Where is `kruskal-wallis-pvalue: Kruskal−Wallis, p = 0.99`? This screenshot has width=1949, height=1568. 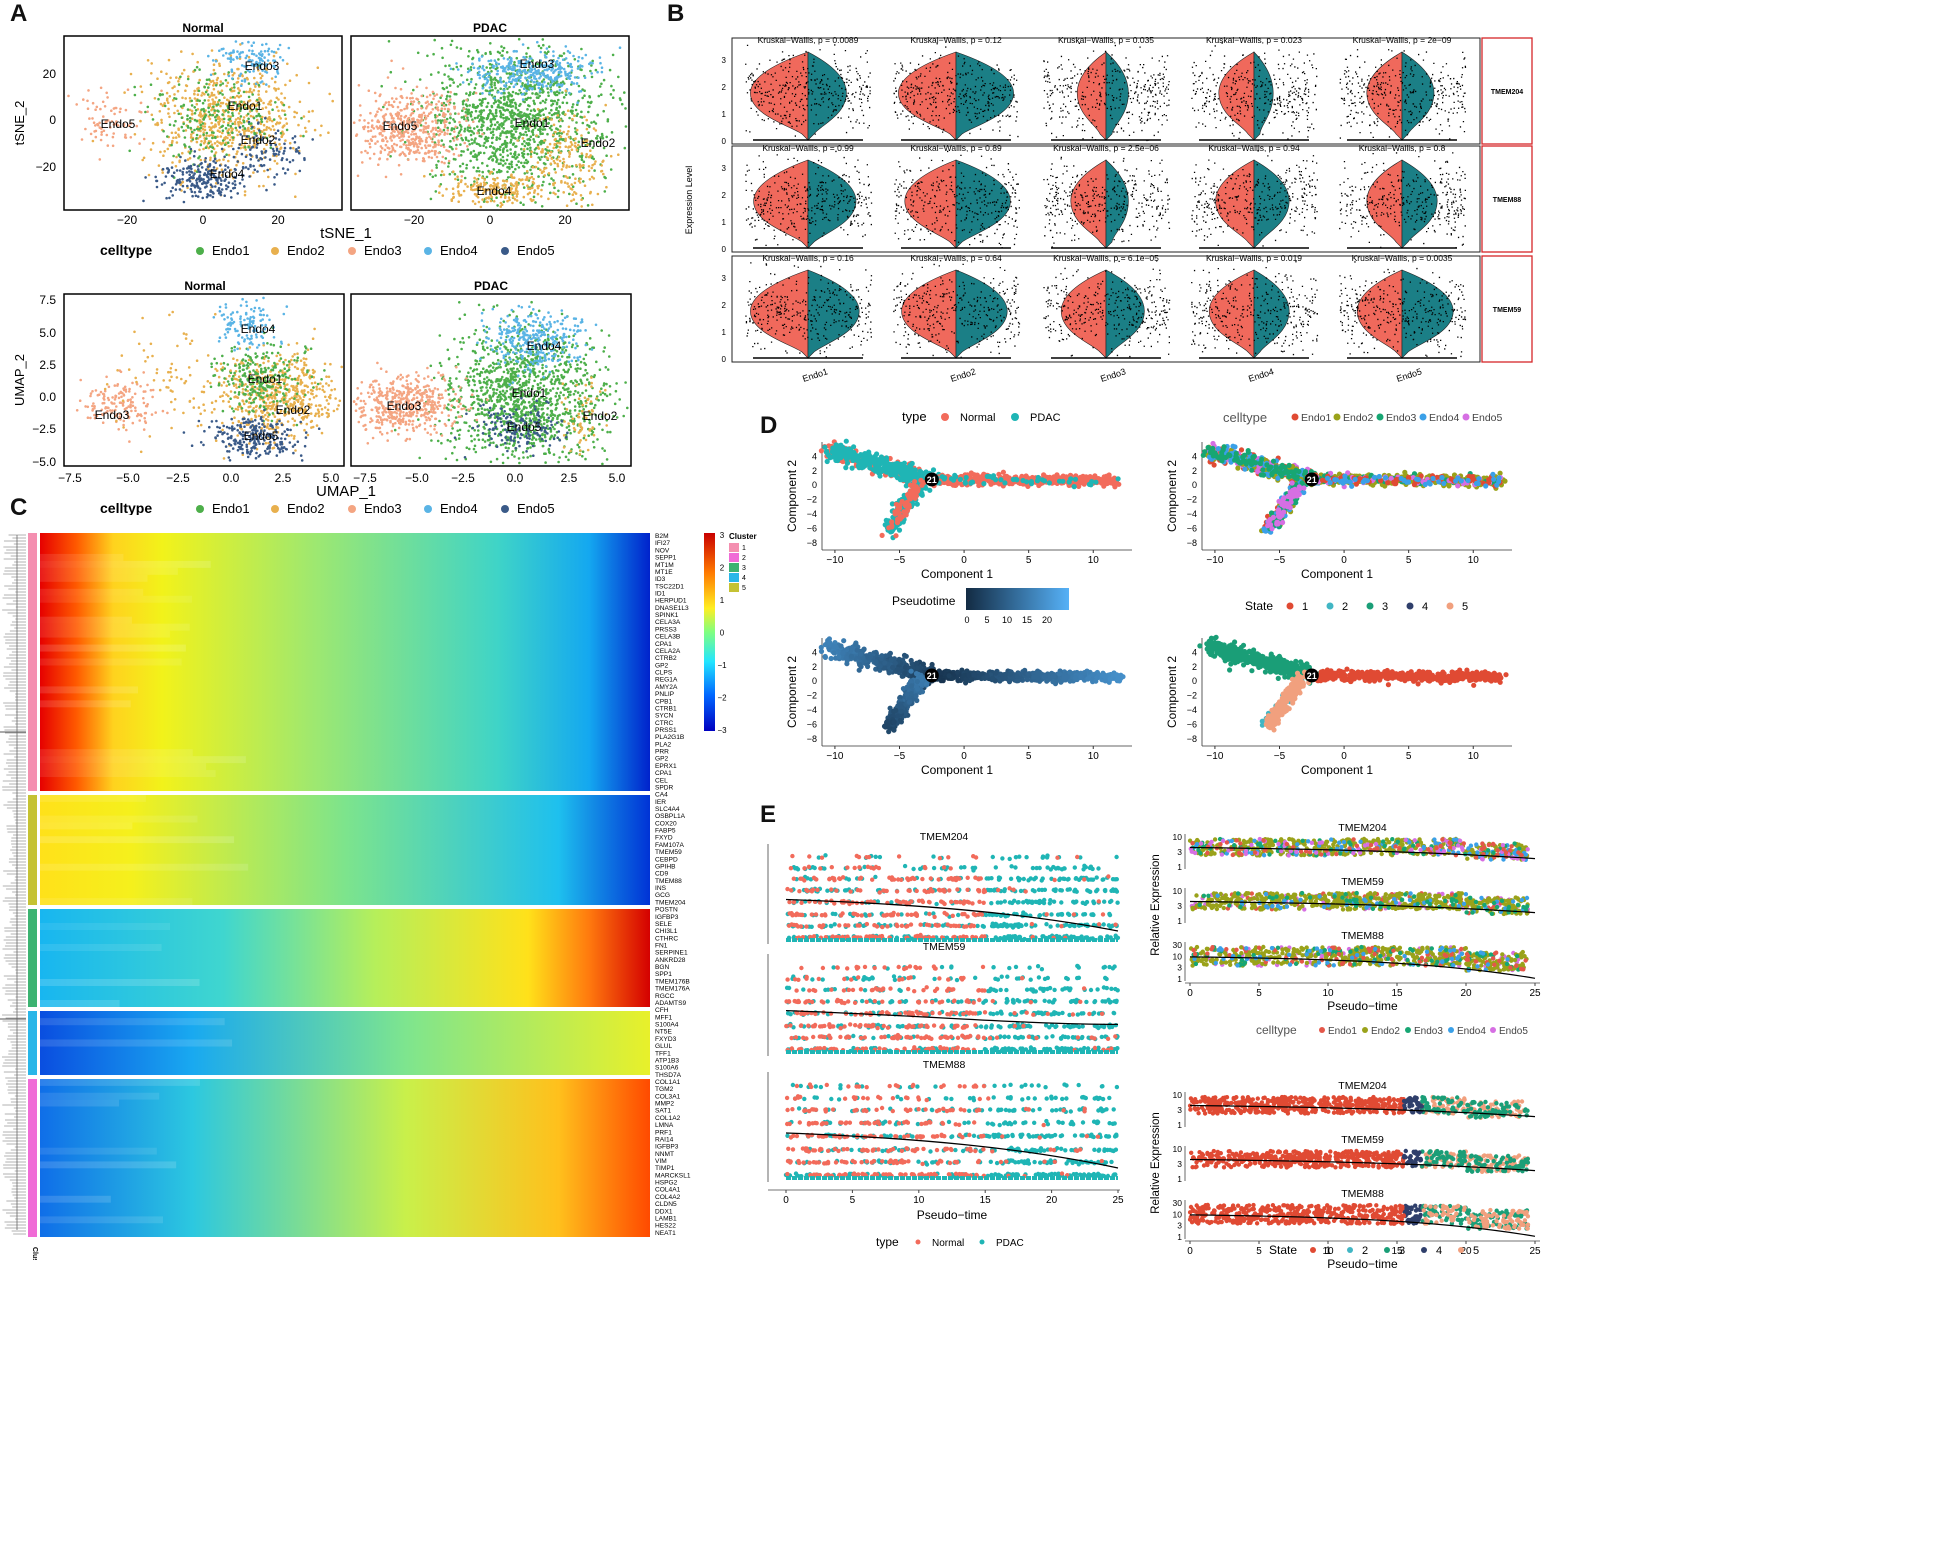 kruskal-wallis-pvalue: Kruskal−Wallis, p = 0.99 is located at coordinates (808, 148).